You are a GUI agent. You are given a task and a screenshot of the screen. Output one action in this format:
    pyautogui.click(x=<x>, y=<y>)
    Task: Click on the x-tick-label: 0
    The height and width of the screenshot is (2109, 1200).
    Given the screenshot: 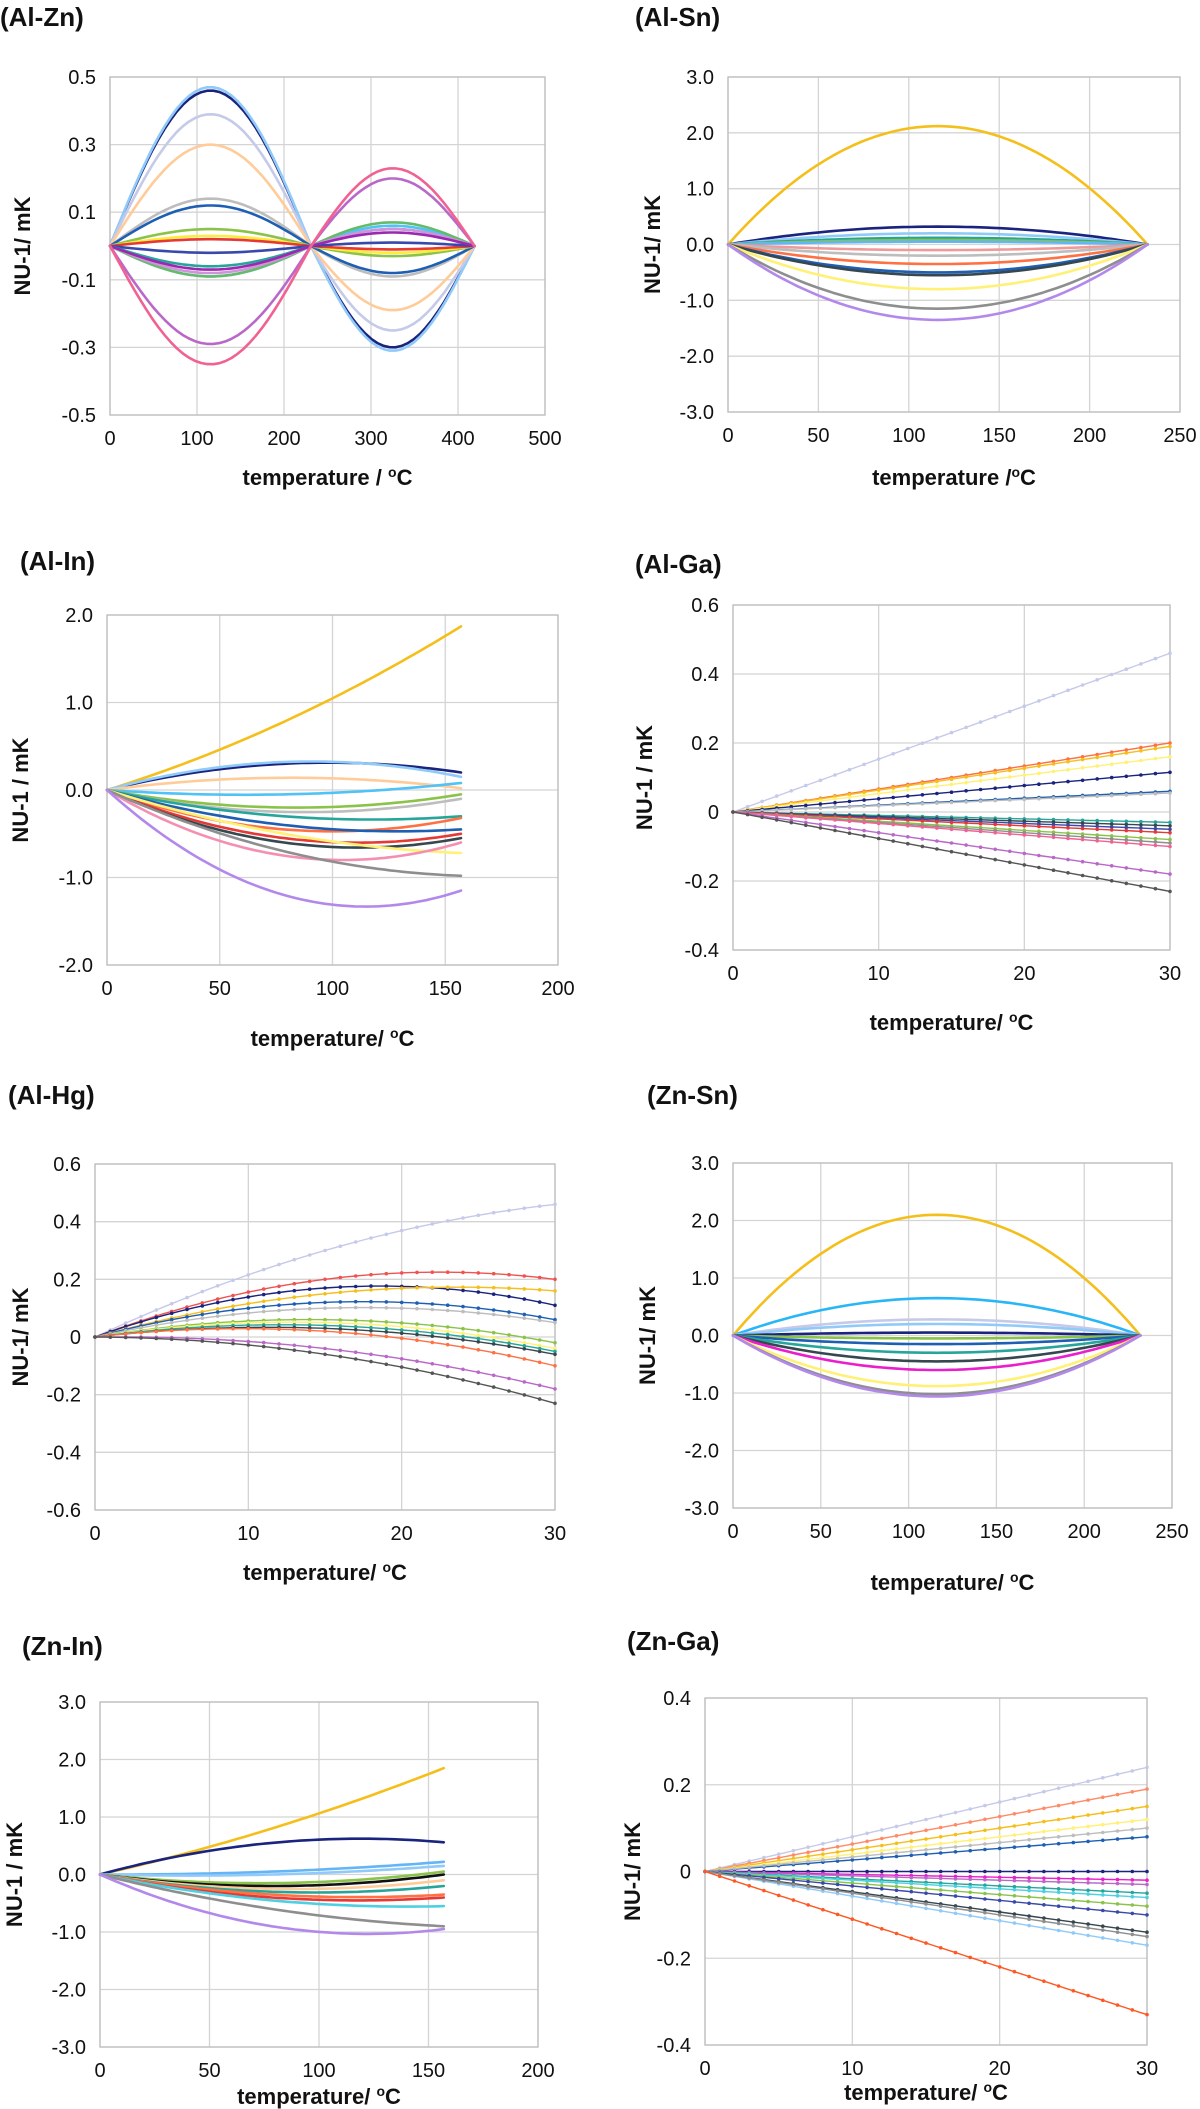 What is the action you would take?
    pyautogui.click(x=106, y=989)
    